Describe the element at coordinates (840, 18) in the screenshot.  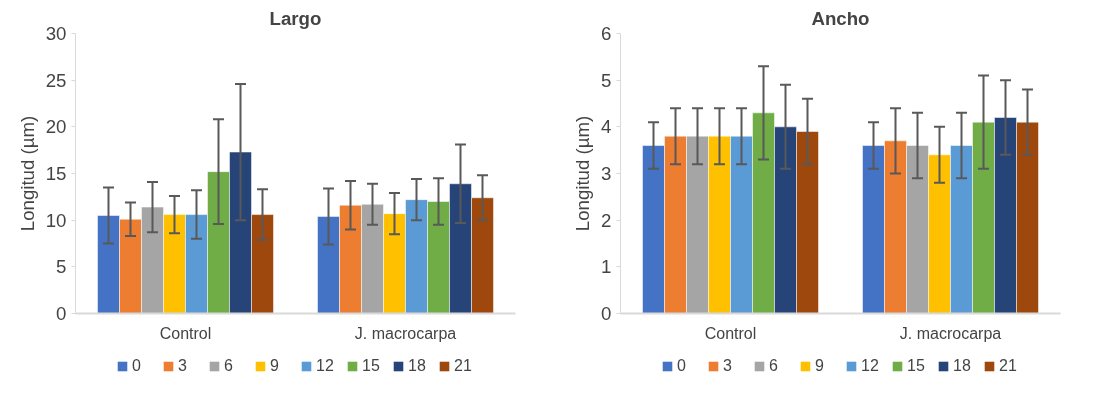
I see `chart-title: Ancho` at that location.